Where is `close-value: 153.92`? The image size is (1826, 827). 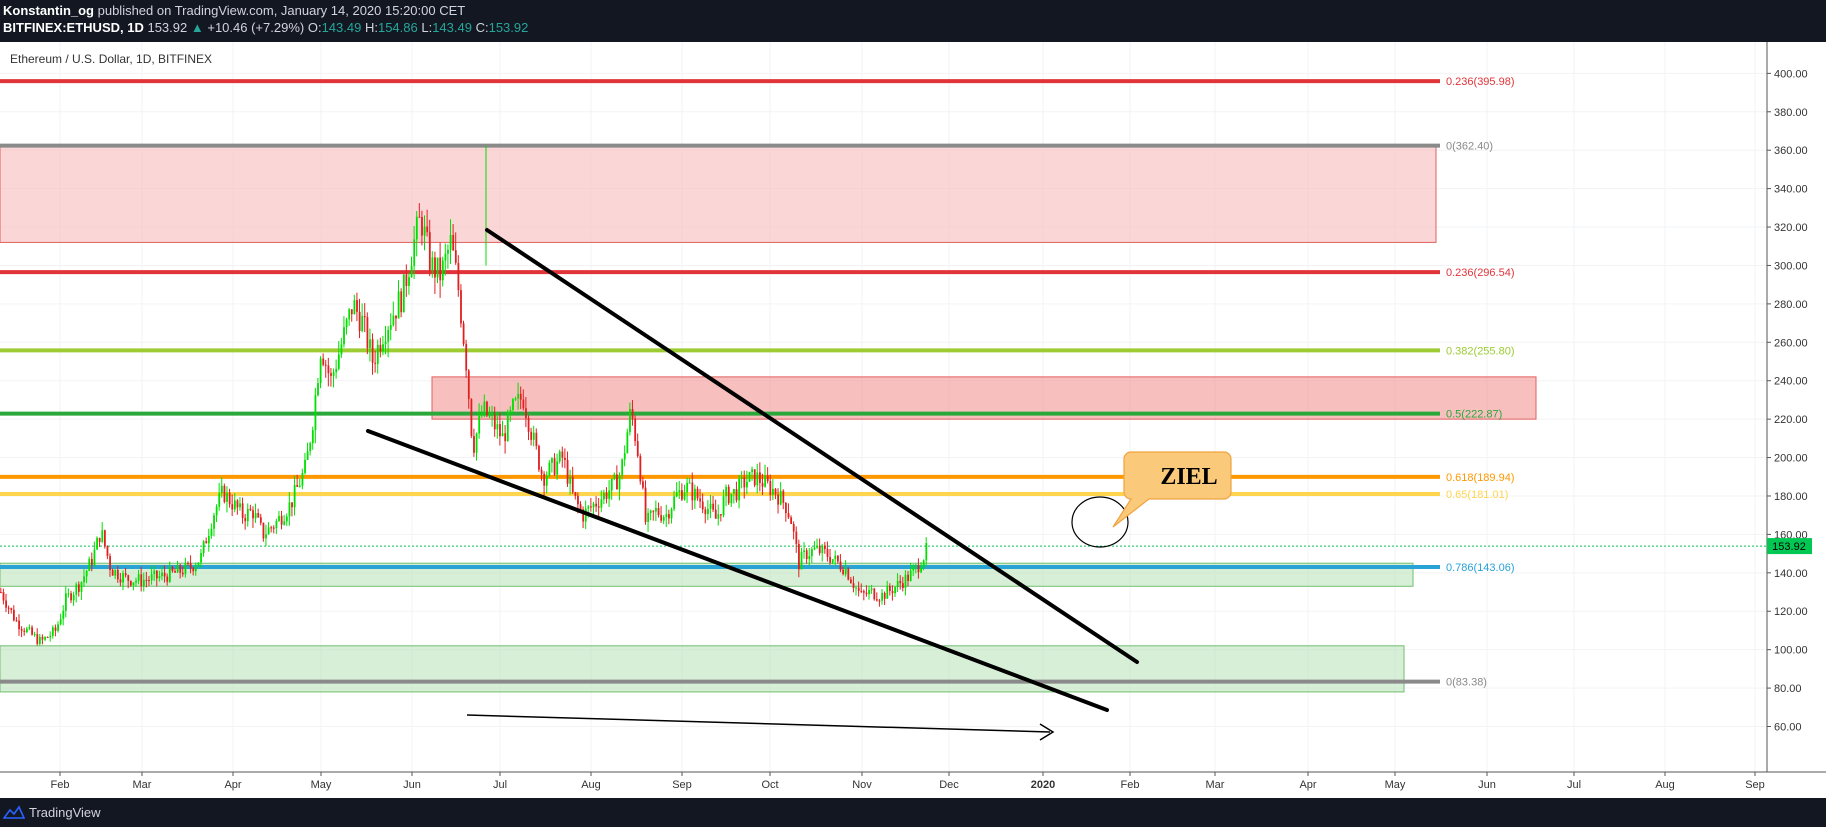
close-value: 153.92 is located at coordinates (508, 27).